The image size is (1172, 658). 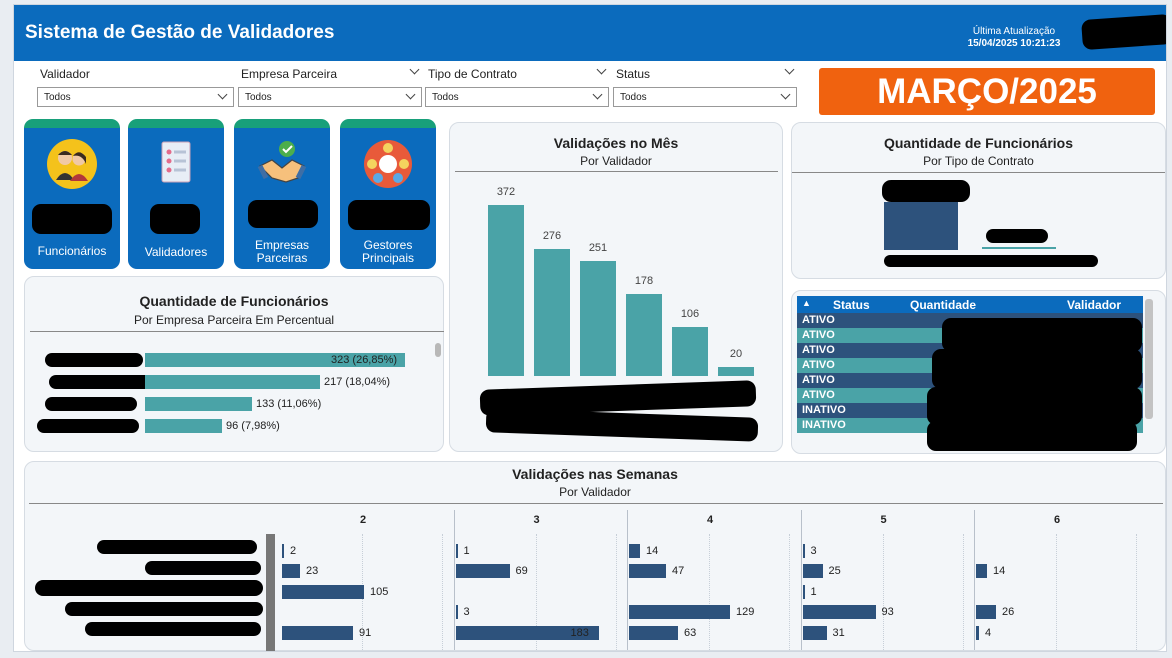 I want to click on column-separator, so click(x=454, y=580).